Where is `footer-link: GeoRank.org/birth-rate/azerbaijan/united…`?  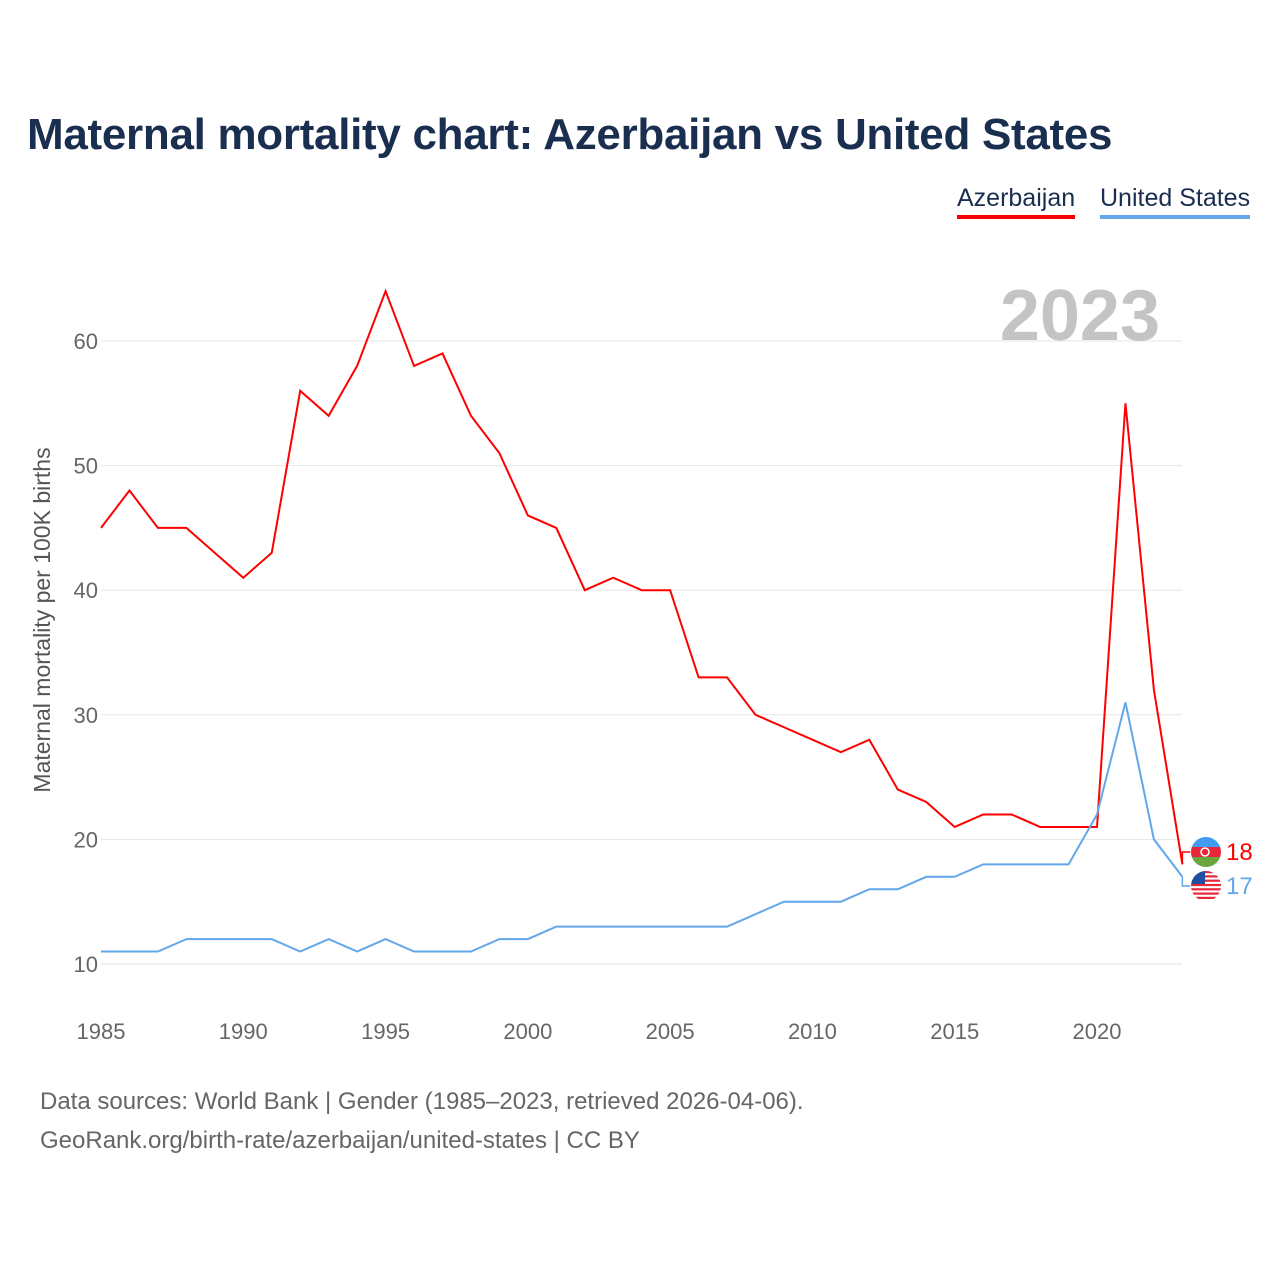
footer-link: GeoRank.org/birth-rate/azerbaijan/united… is located at coordinates (340, 1140).